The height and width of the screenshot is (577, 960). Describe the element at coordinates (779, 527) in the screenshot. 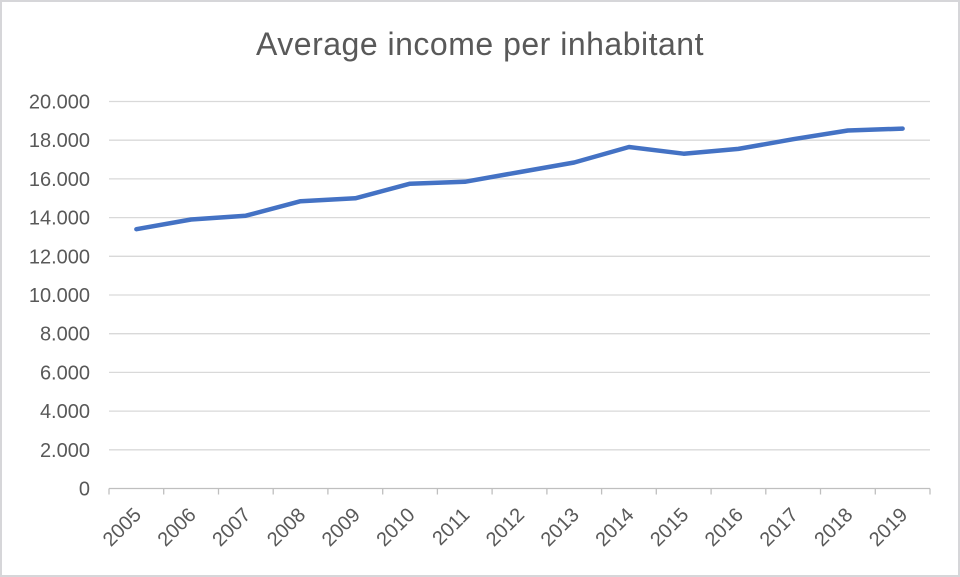

I see `x-tick-label: 2017` at that location.